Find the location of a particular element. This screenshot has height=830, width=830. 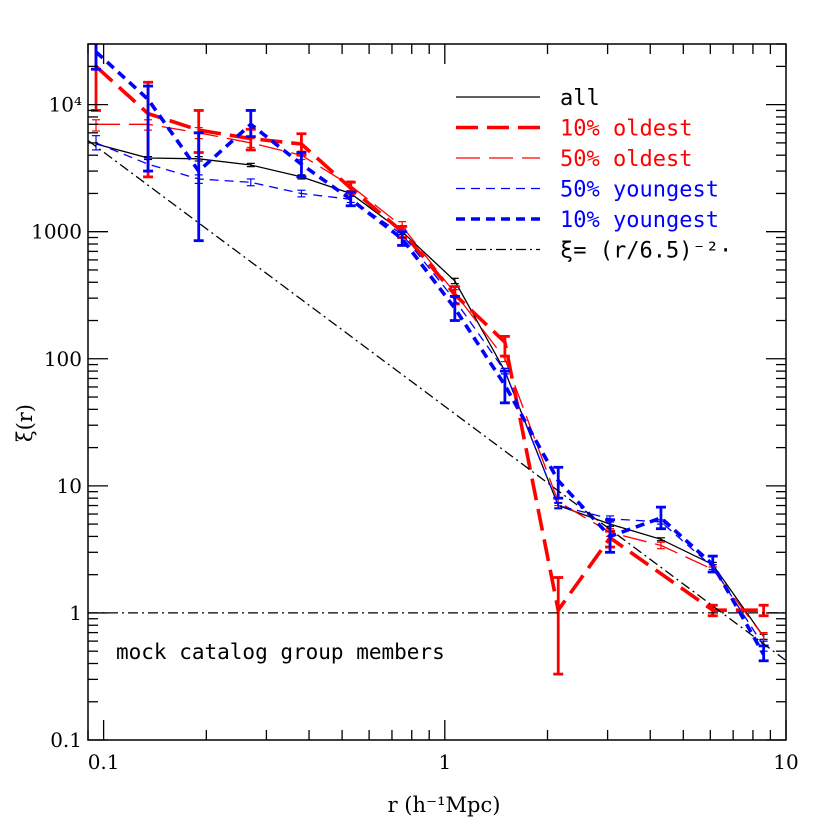

legend-item-r-6-5: ξ= (r/6.5)⁻²· is located at coordinates (594, 251).